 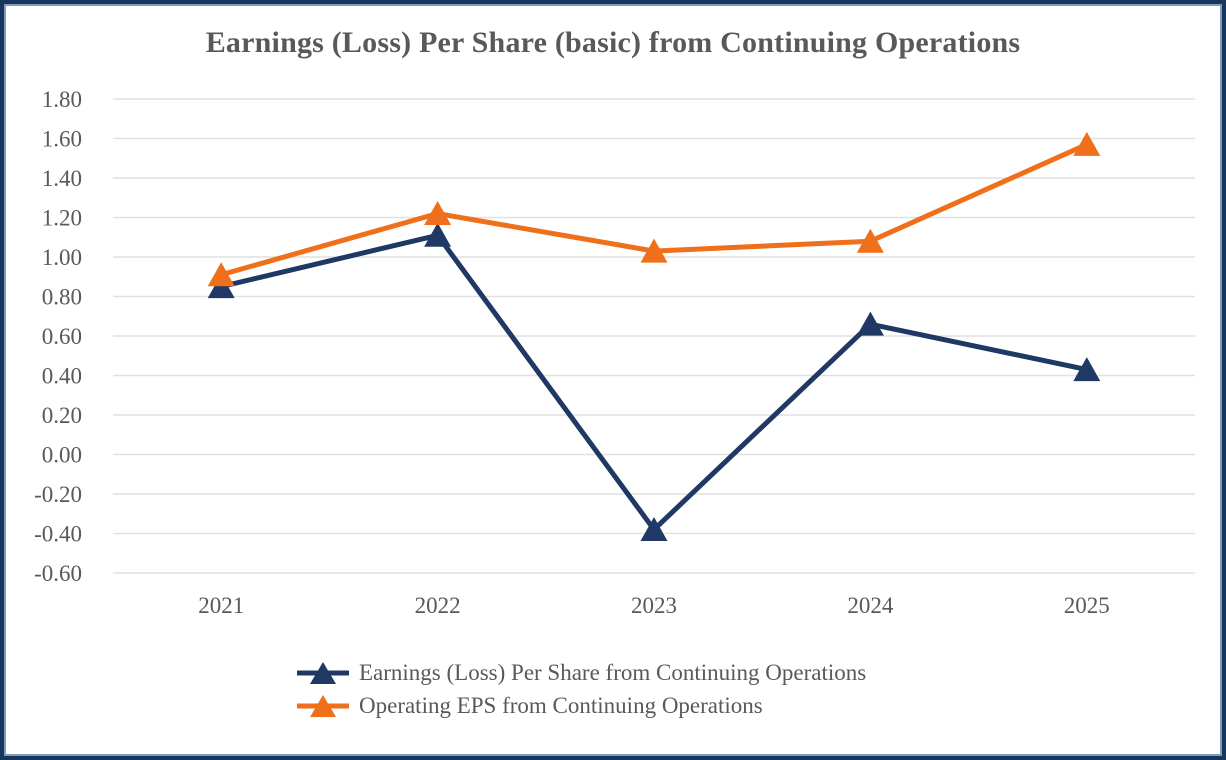 I want to click on y-tick-label: 1.40, so click(x=62, y=178).